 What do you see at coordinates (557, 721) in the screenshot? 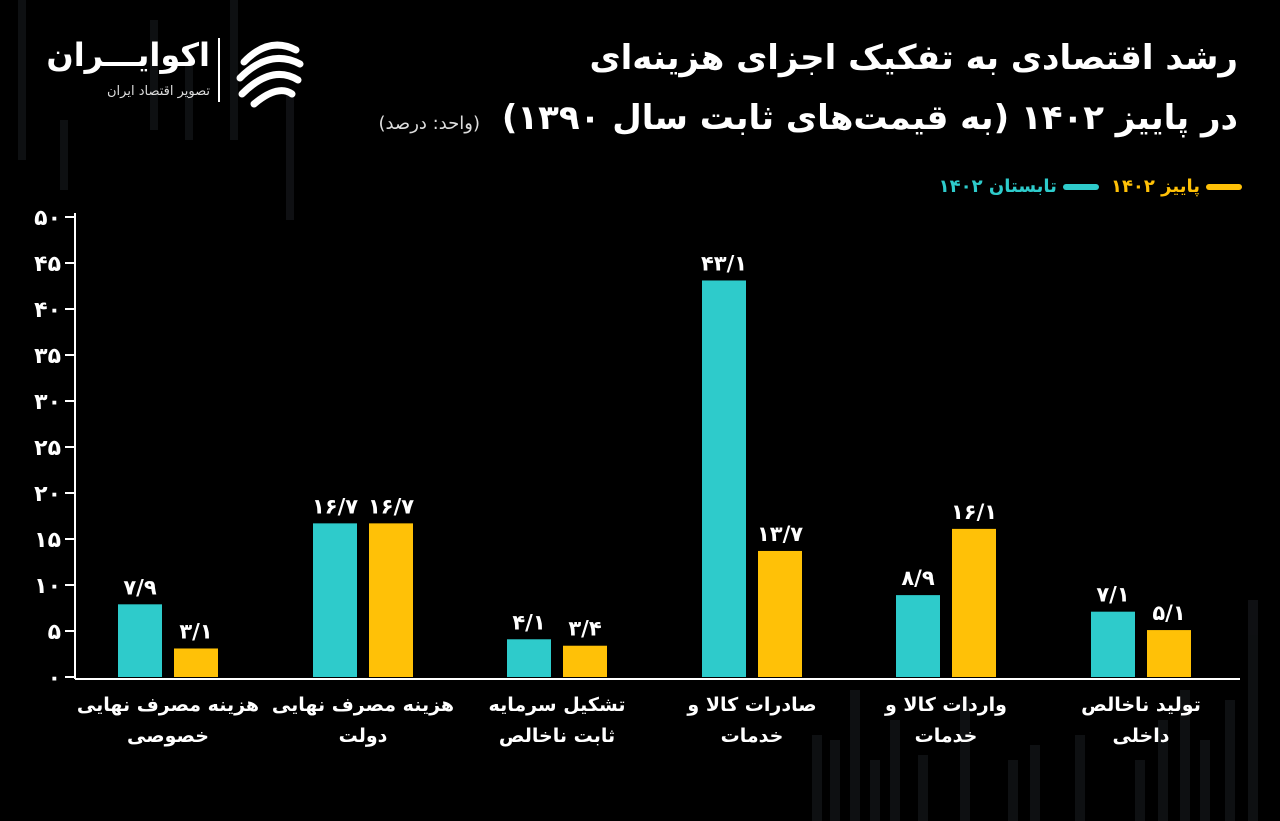
I see `category-label: تشکیل سرمایه ثابت ناخالص` at bounding box center [557, 721].